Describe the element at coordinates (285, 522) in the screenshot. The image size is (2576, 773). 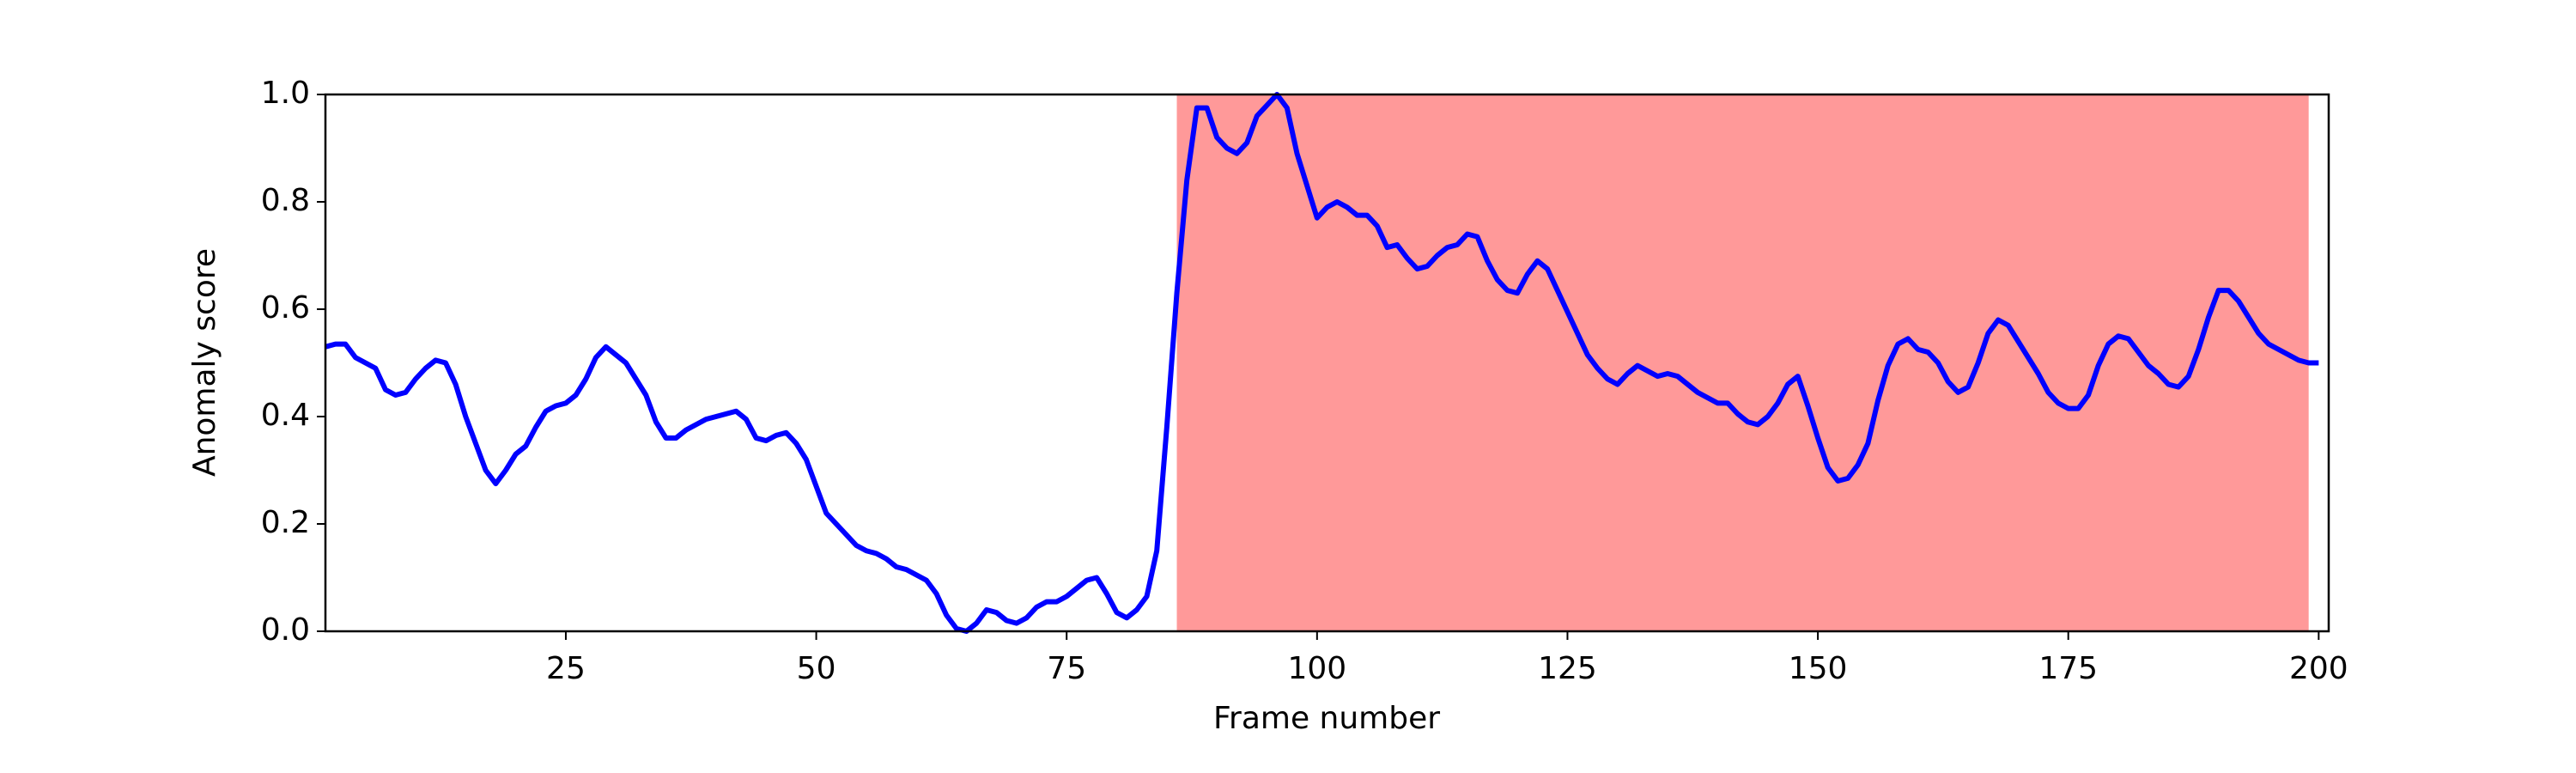
I see `y-tick-label: 0.2` at that location.